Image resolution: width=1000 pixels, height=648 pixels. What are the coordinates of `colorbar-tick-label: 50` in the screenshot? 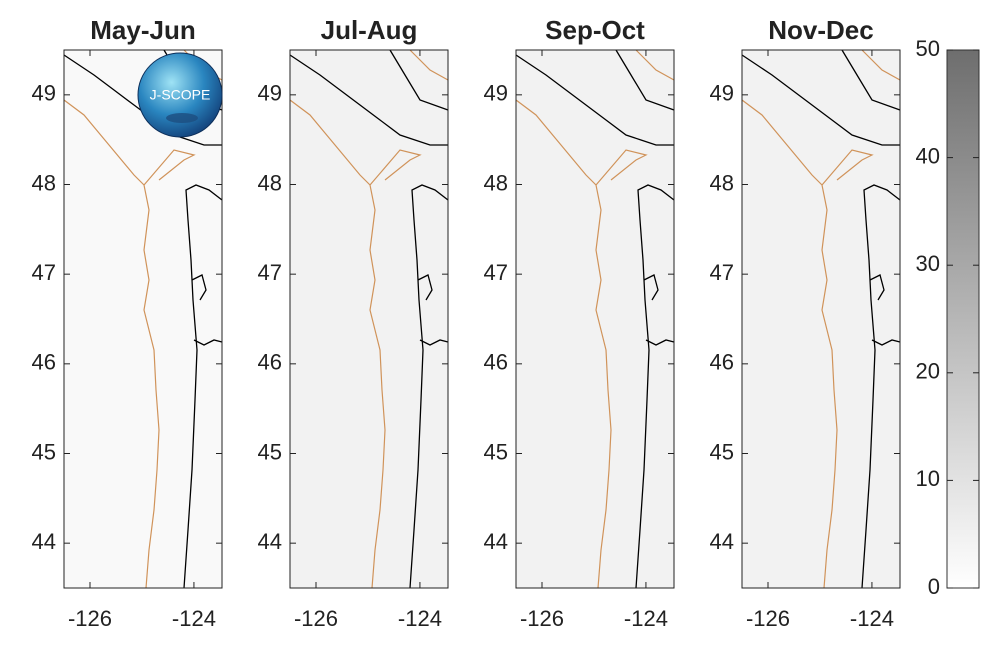 It's located at (928, 48).